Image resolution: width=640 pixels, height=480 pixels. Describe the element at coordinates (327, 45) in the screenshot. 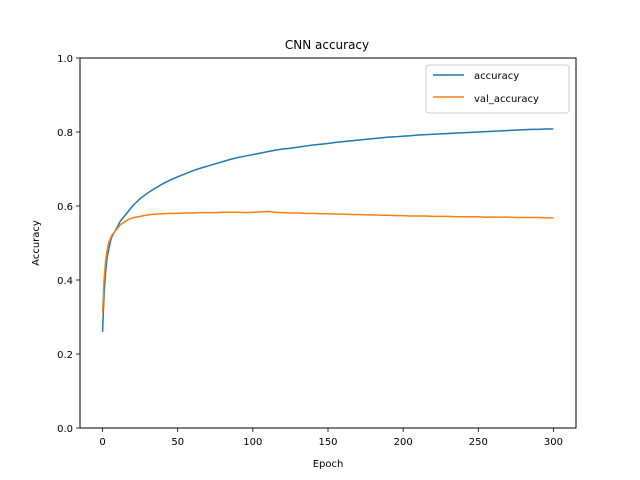

I see `chart-title: CNN accuracy` at that location.